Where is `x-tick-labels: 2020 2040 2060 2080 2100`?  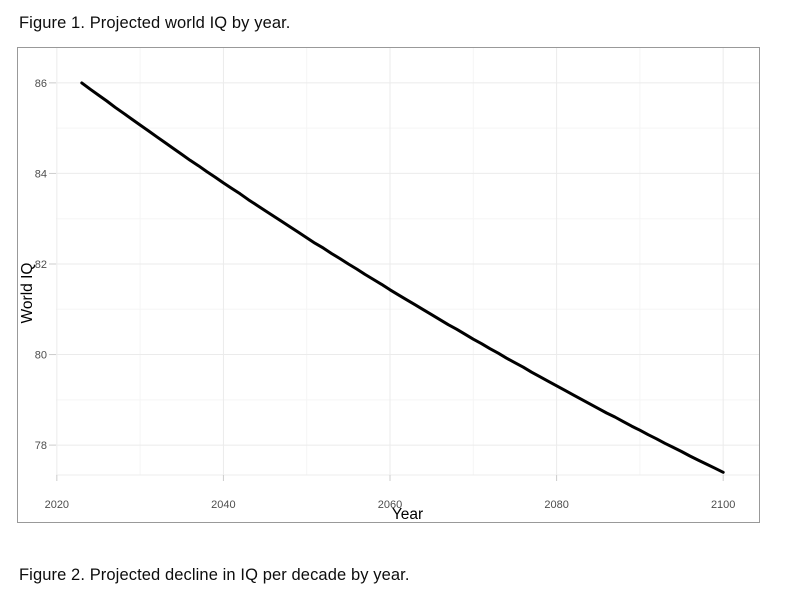 x-tick-labels: 2020 2040 2060 2080 2100 is located at coordinates (390, 505).